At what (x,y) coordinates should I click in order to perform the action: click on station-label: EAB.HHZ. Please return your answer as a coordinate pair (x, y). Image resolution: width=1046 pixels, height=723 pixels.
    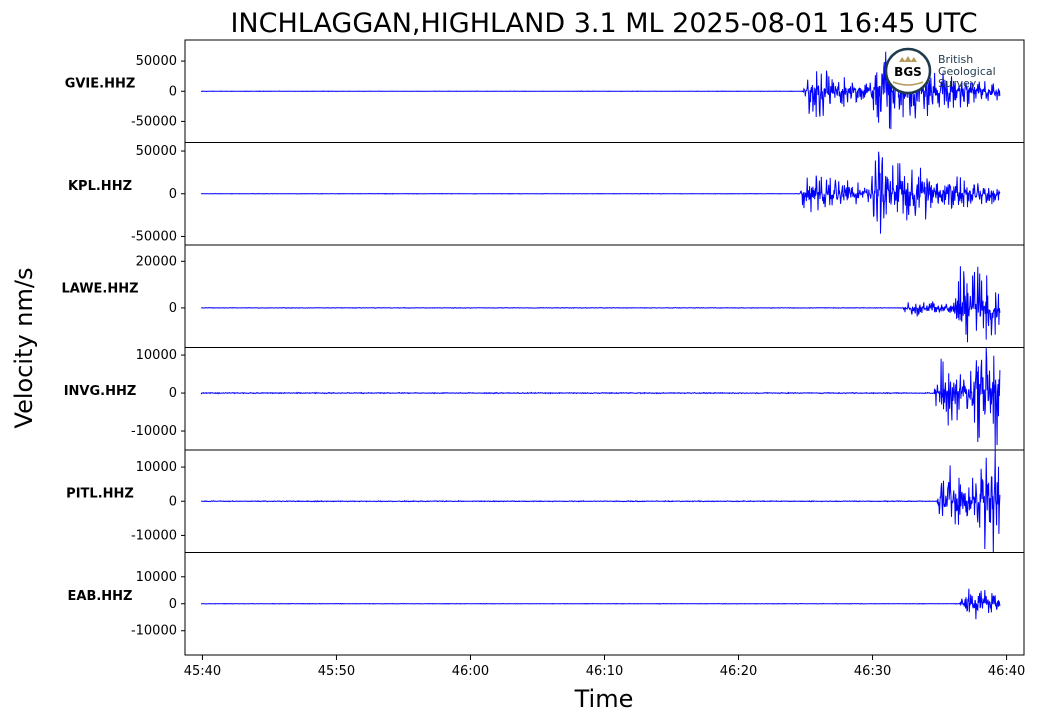
    Looking at the image, I should click on (100, 596).